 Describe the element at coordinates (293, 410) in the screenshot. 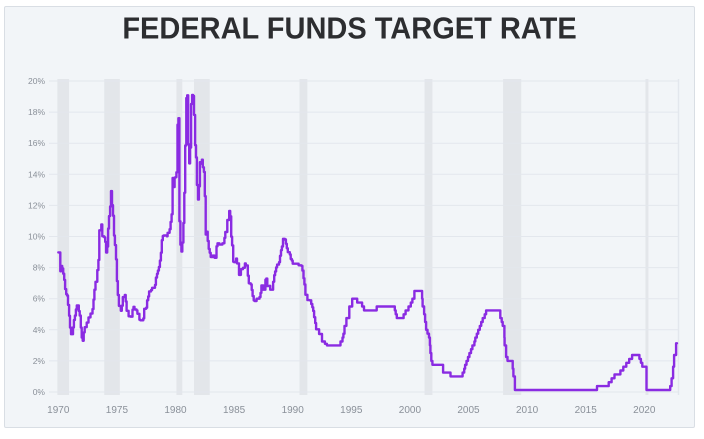

I see `x-axis-label: 1990` at that location.